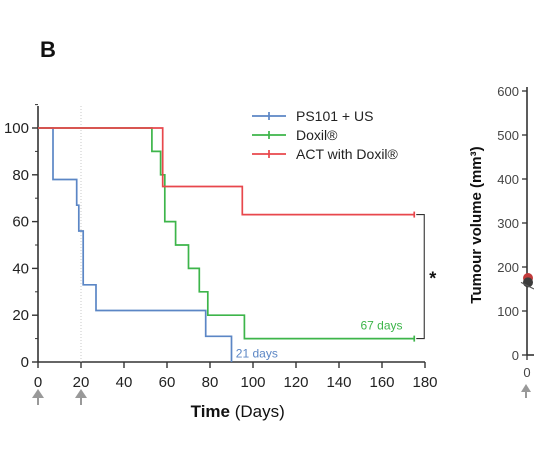 This screenshot has height=462, width=534. I want to click on x-axis-unit: (Days), so click(257, 411).